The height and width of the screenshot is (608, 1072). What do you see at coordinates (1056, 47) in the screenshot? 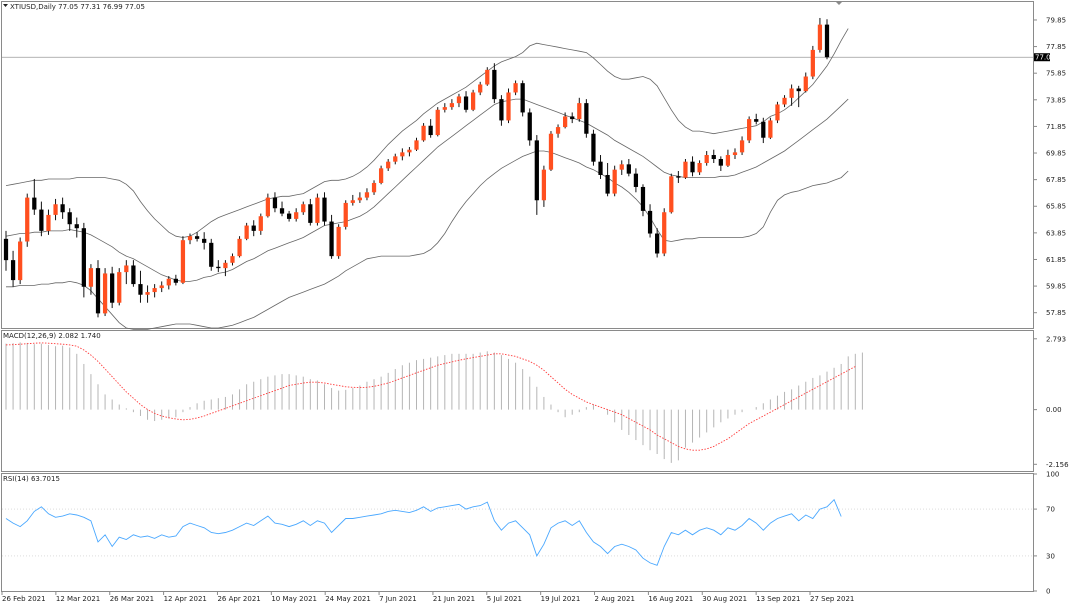
I see `price-axis-tick-label: 77.85` at bounding box center [1056, 47].